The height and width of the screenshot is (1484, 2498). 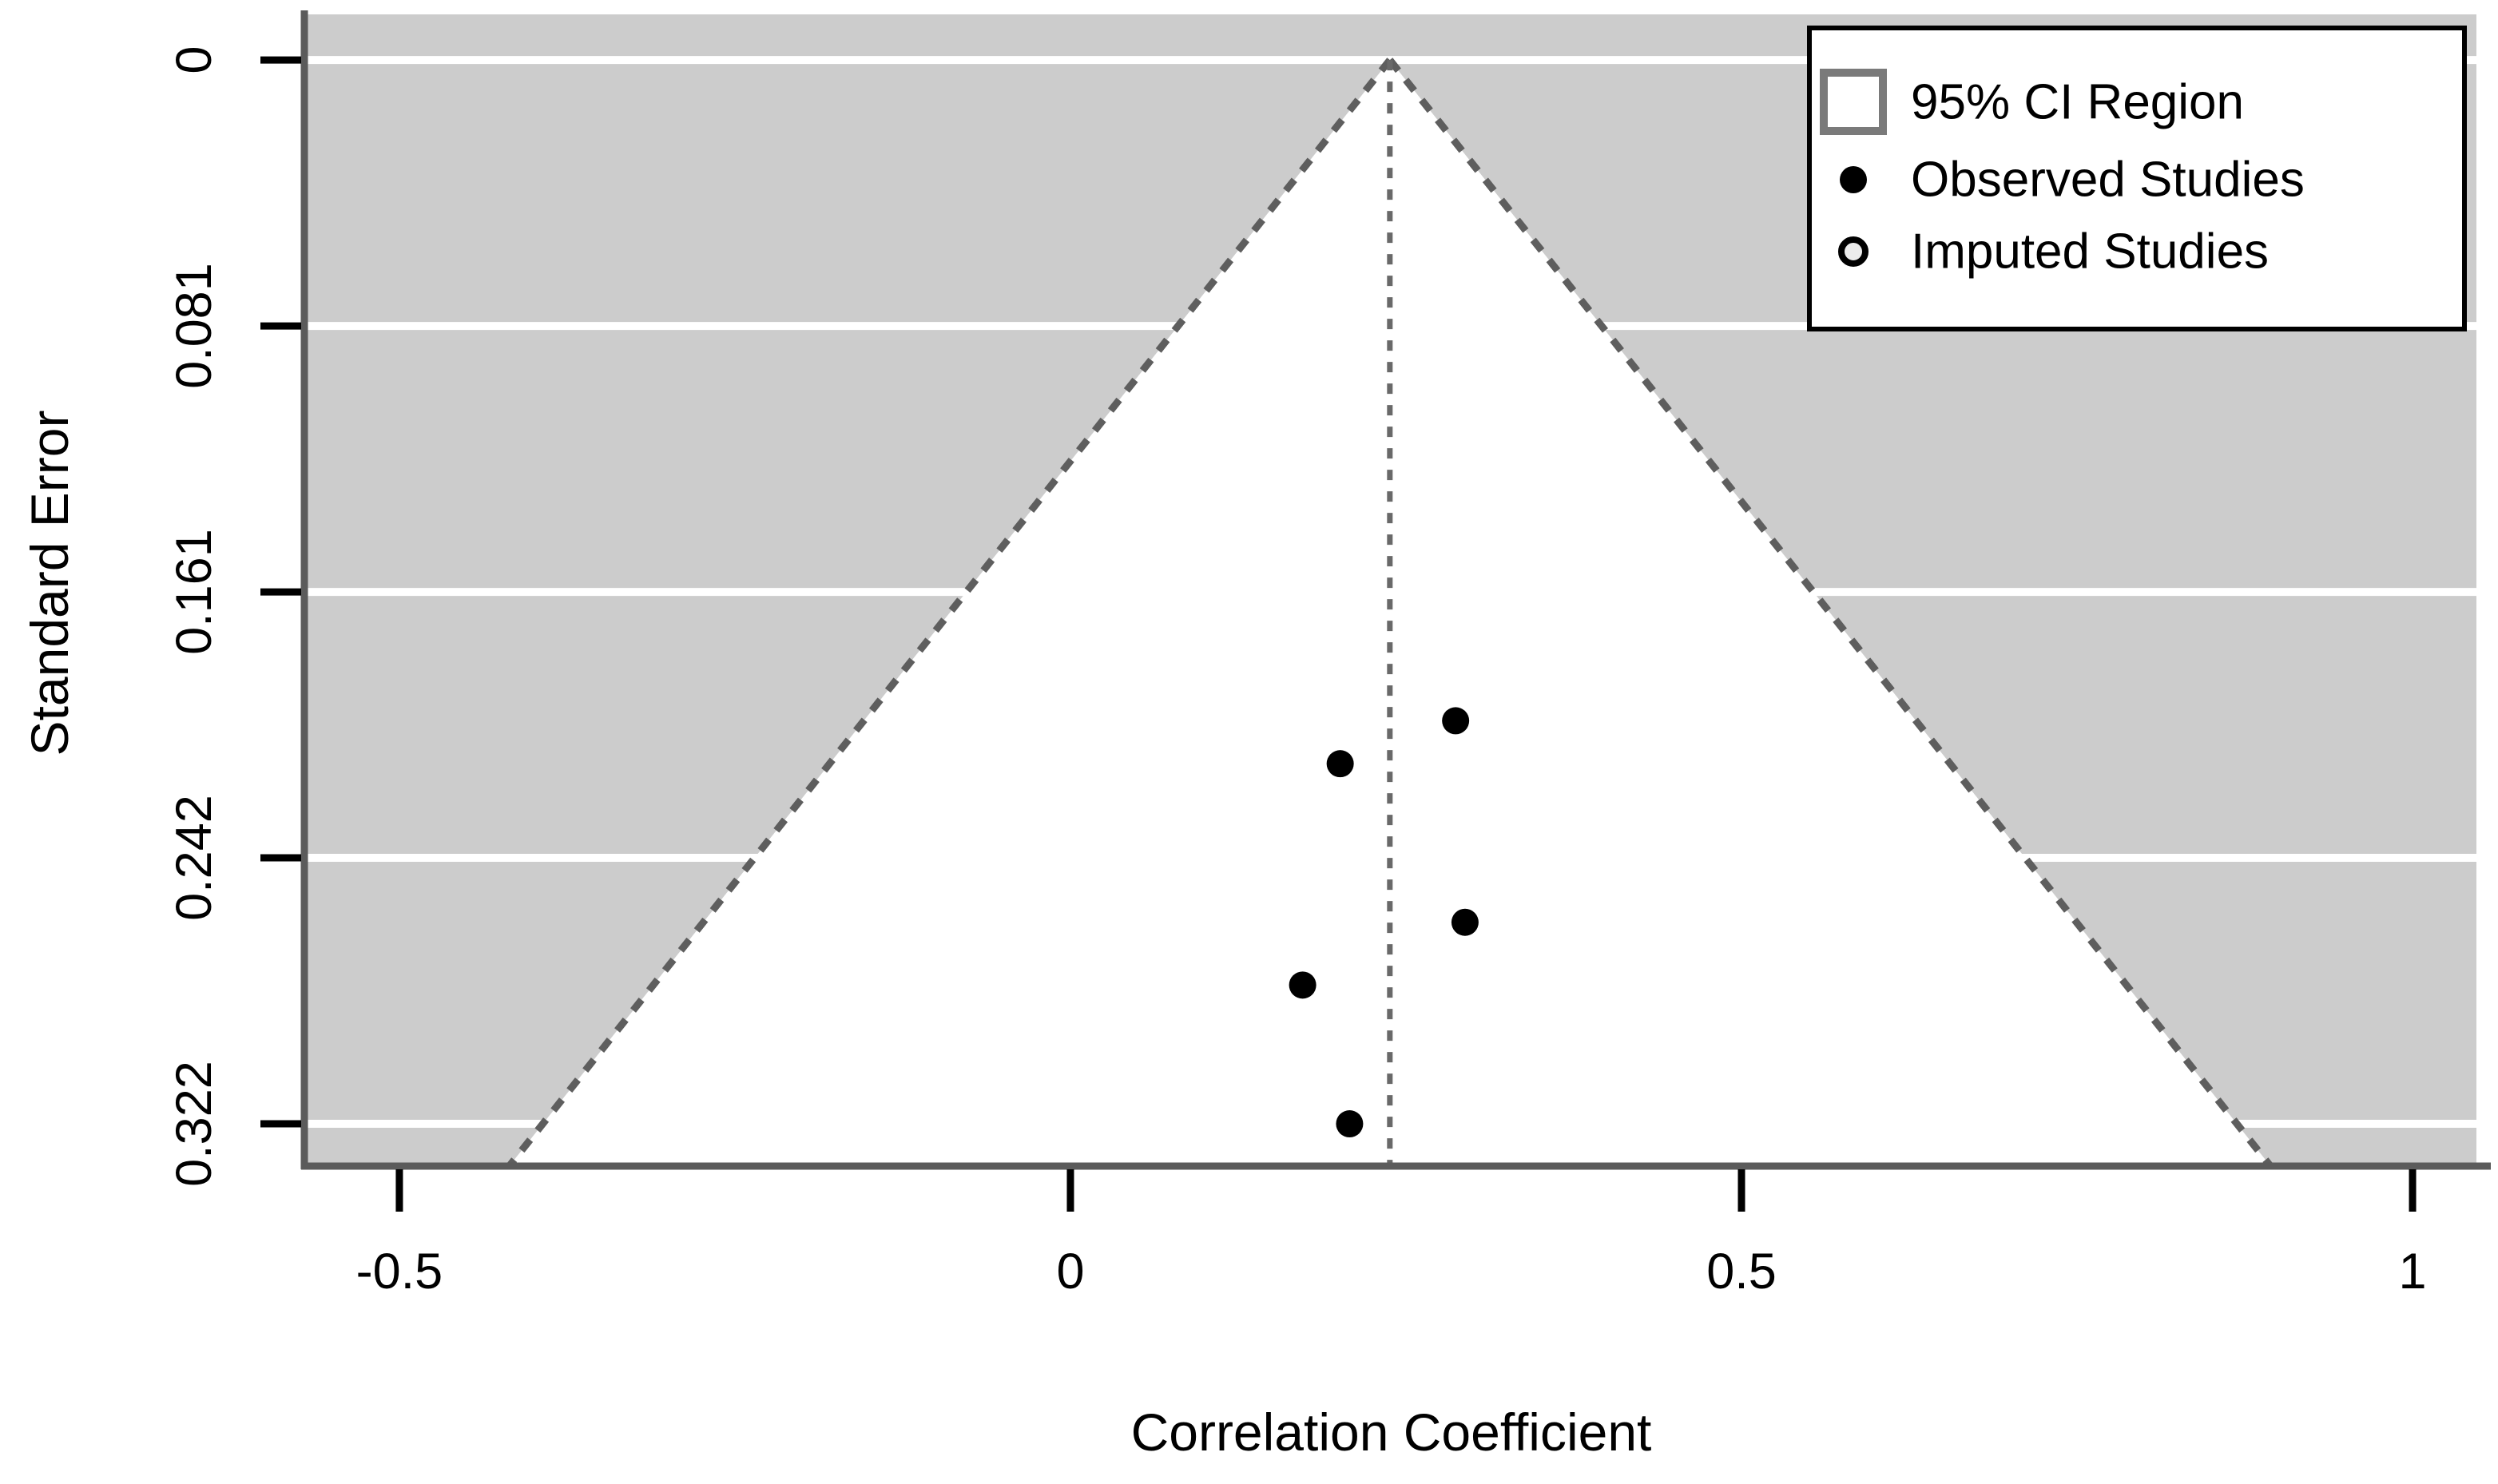 What do you see at coordinates (1391, 1432) in the screenshot?
I see `x-axis-title: Correlation Coefficient` at bounding box center [1391, 1432].